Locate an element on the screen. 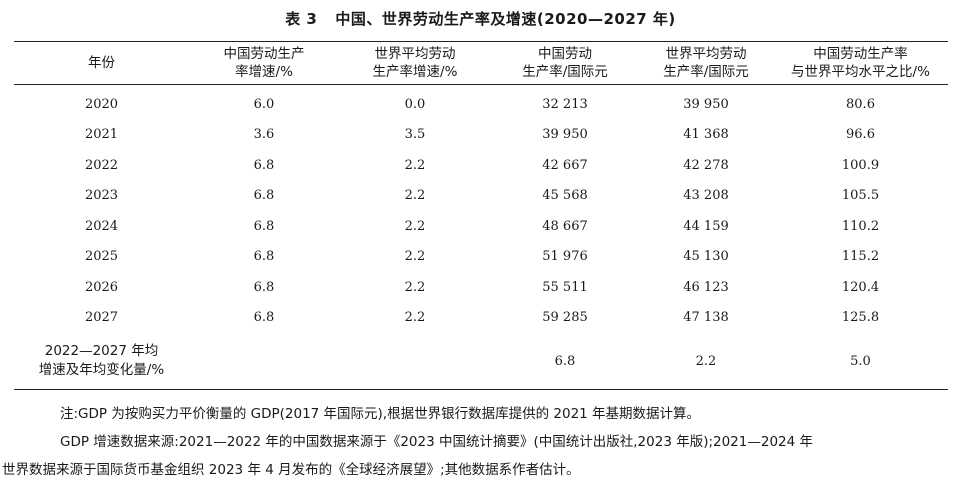  cell-year: 2025 is located at coordinates (101, 257).